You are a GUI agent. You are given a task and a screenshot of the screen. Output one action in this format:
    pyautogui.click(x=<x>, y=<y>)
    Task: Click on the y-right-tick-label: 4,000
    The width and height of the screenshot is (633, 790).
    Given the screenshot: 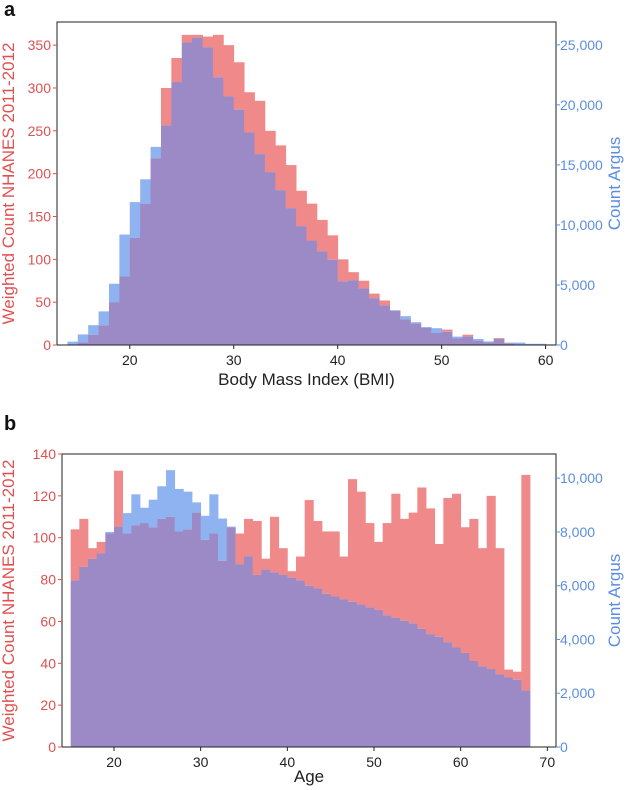 What is the action you would take?
    pyautogui.click(x=577, y=639)
    